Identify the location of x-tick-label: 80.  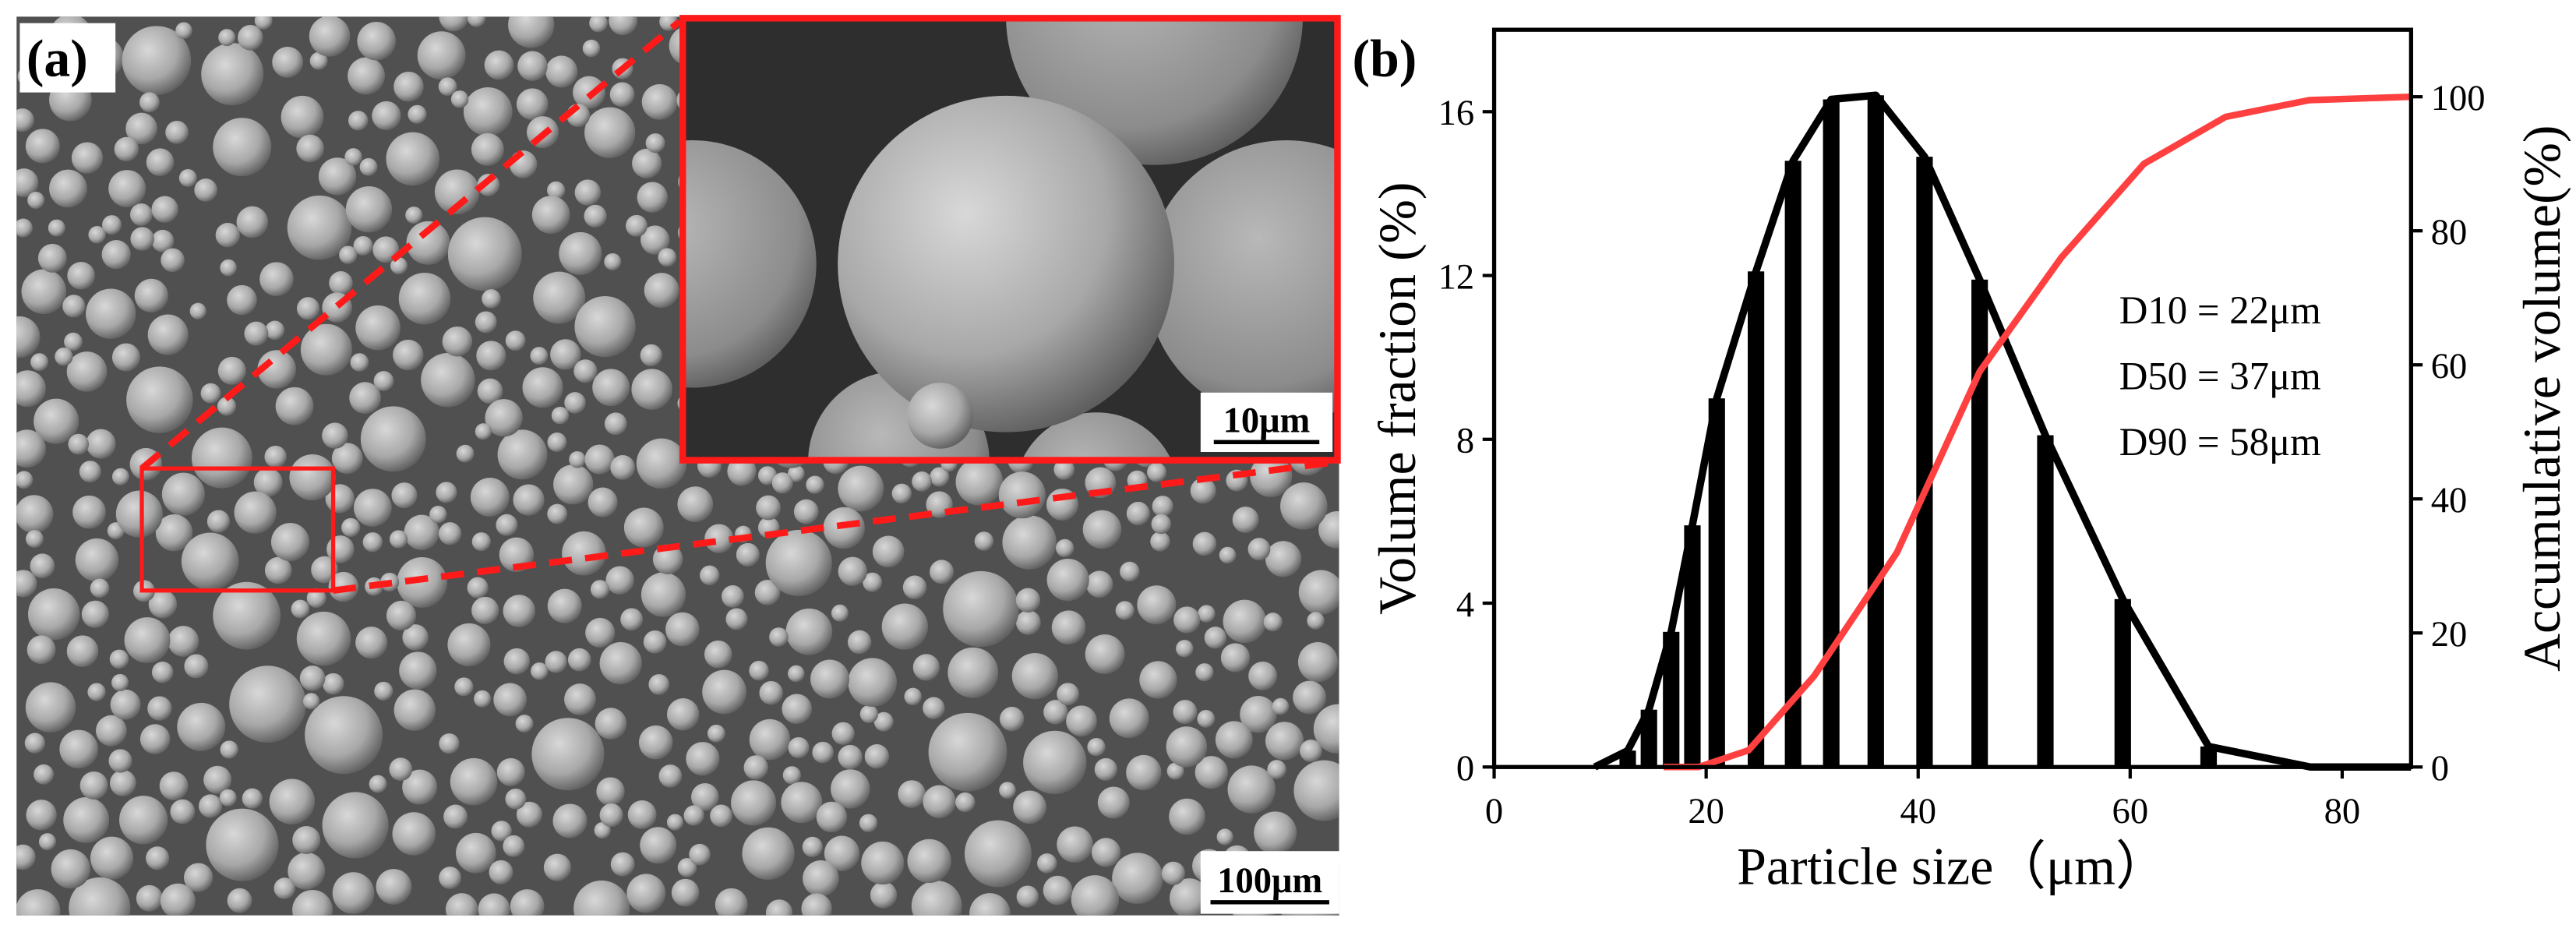
(2342, 811).